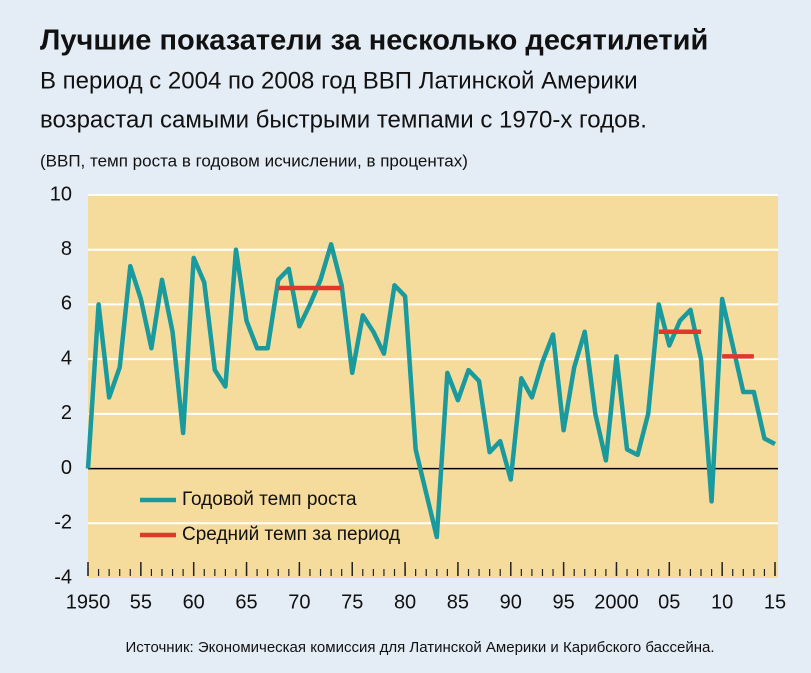 The width and height of the screenshot is (811, 673). I want to click on y-tick-label: 0, so click(66, 468).